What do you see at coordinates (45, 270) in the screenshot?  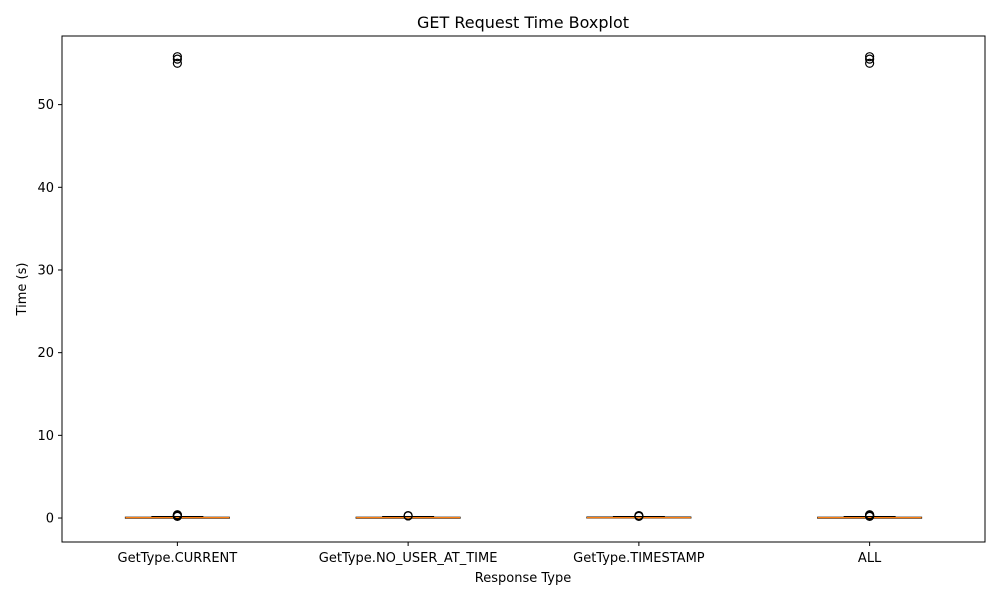 I see `y-tick-label: 30` at bounding box center [45, 270].